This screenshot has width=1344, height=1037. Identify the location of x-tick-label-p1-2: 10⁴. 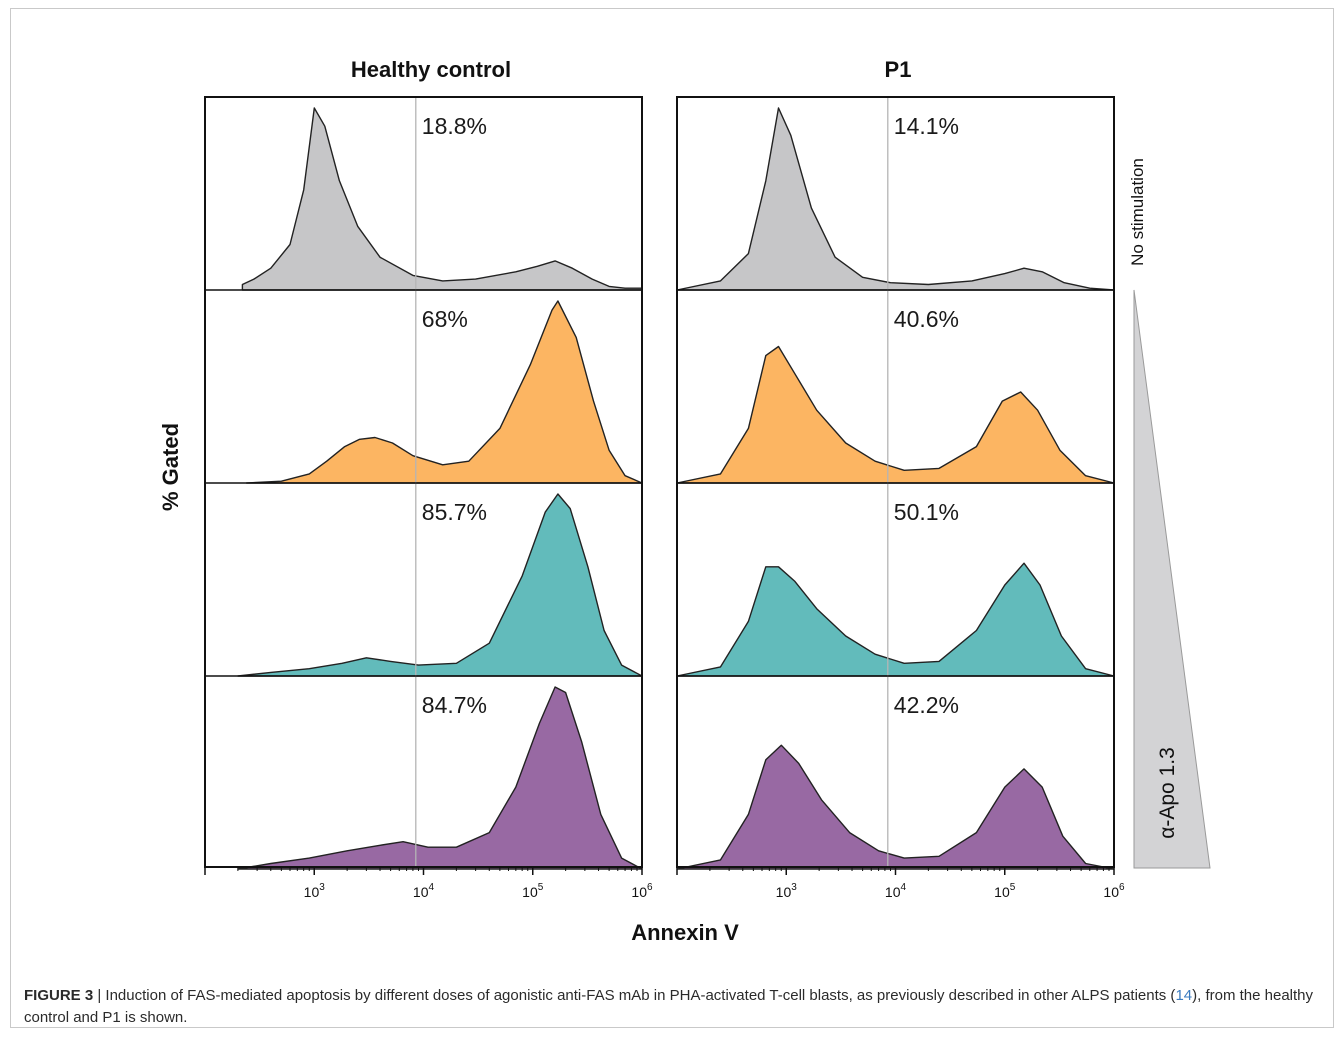
(896, 891).